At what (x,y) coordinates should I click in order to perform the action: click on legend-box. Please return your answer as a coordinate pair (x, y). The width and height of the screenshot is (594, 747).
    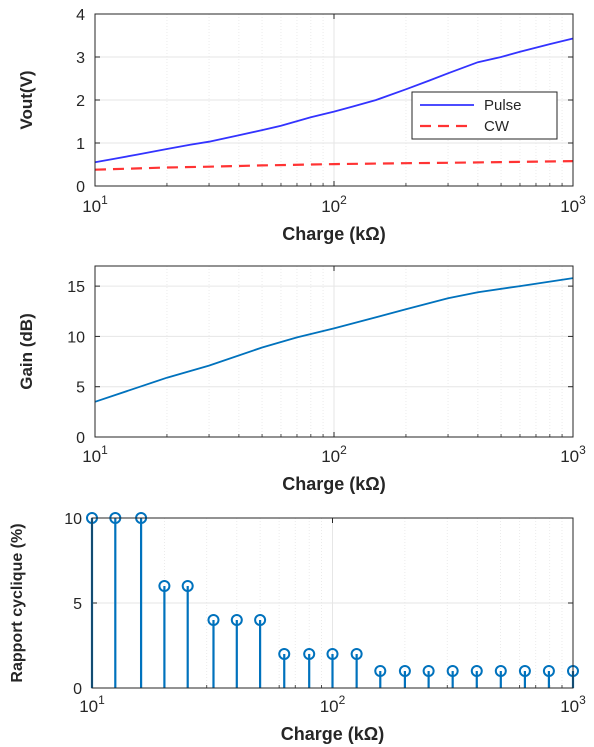
    Looking at the image, I should click on (484, 115).